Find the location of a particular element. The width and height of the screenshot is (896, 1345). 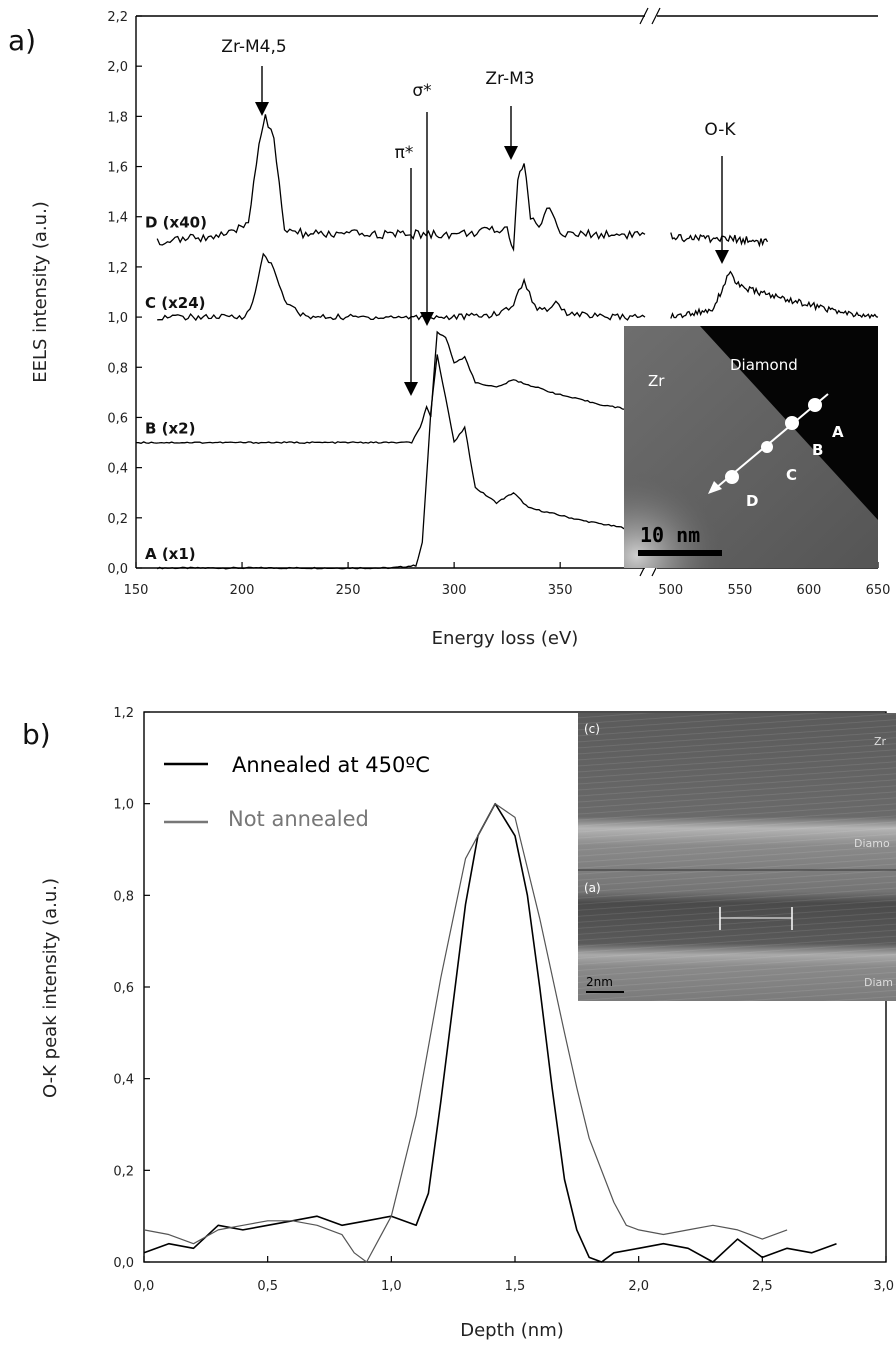

series-line-d-seg2 is located at coordinates (719, 240).